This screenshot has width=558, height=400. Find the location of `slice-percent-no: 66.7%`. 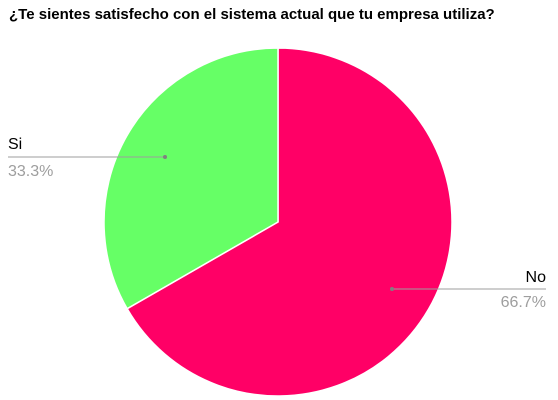

slice-percent-no: 66.7% is located at coordinates (523, 302).